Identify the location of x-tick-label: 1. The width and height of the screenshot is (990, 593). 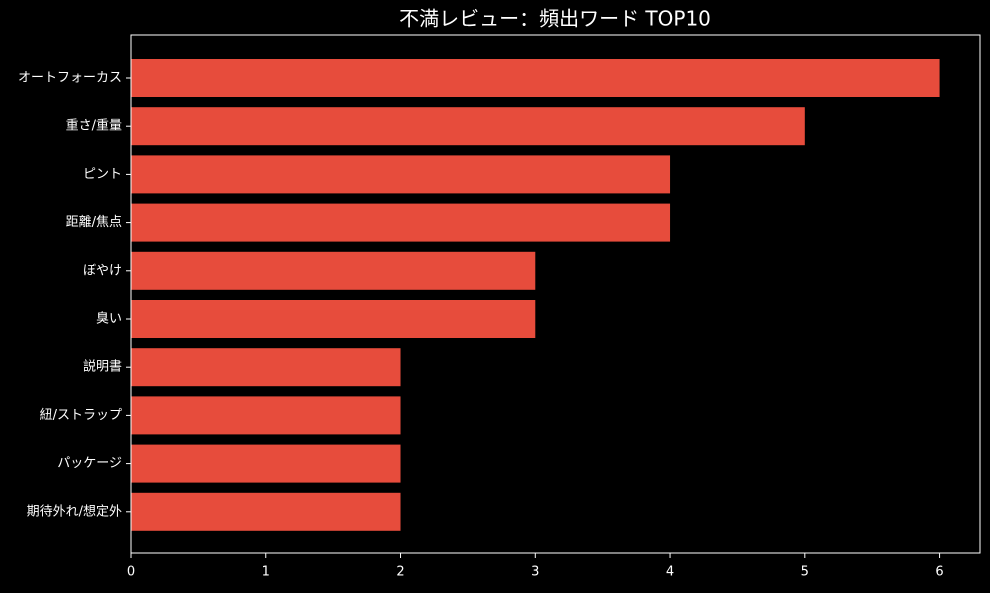
(266, 572).